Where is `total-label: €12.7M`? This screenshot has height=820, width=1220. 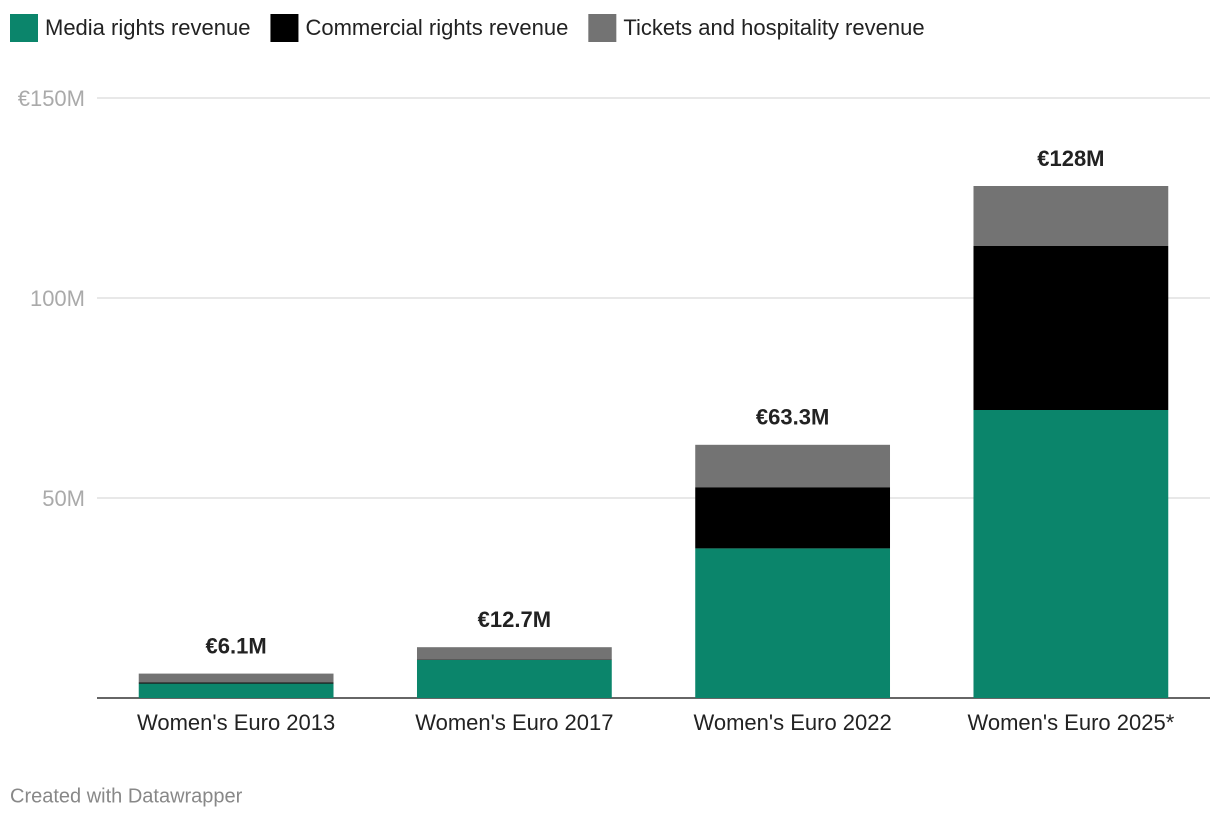 total-label: €12.7M is located at coordinates (514, 619).